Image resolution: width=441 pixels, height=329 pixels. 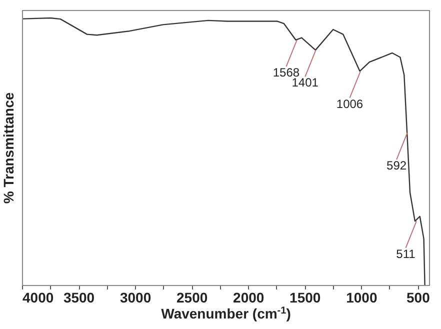 I want to click on annotation: 592, so click(x=396, y=165).